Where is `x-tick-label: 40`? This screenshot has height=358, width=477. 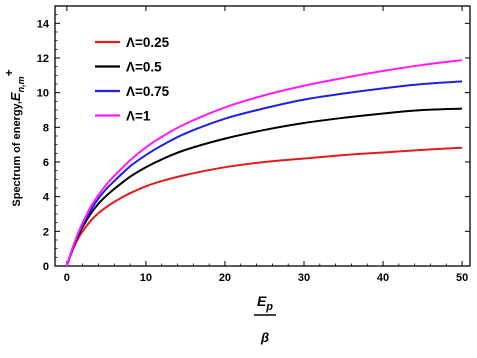 x-tick-label: 40 is located at coordinates (383, 278).